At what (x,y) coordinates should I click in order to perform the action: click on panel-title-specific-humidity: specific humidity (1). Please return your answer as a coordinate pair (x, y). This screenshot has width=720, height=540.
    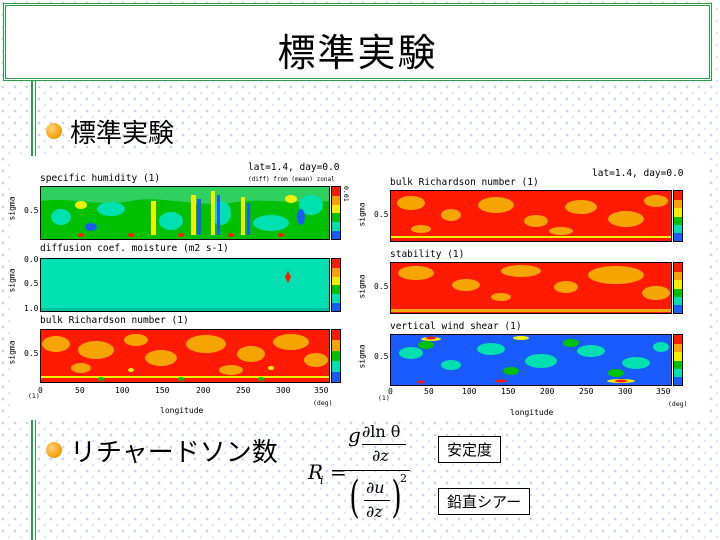
    Looking at the image, I should click on (100, 178).